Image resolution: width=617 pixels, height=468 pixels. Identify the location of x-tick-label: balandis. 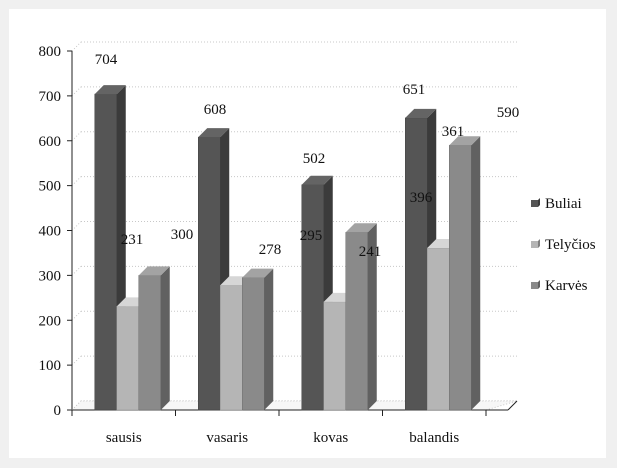
(434, 438).